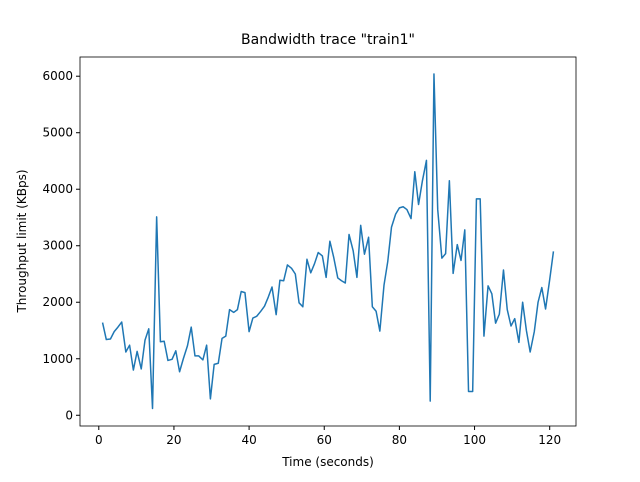 The width and height of the screenshot is (640, 482). What do you see at coordinates (69, 415) in the screenshot?
I see `y-tick-label: 0` at bounding box center [69, 415].